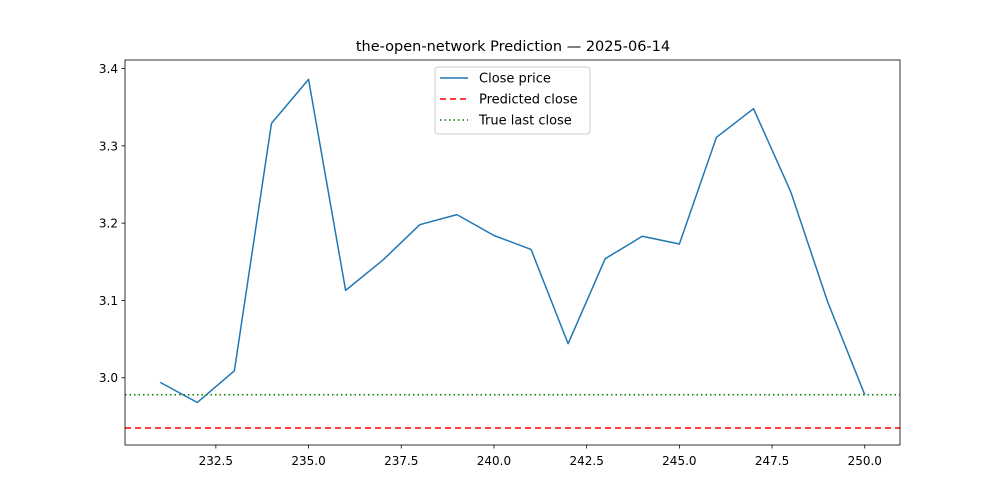  I want to click on y-tick-label: 3.4, so click(108, 69).